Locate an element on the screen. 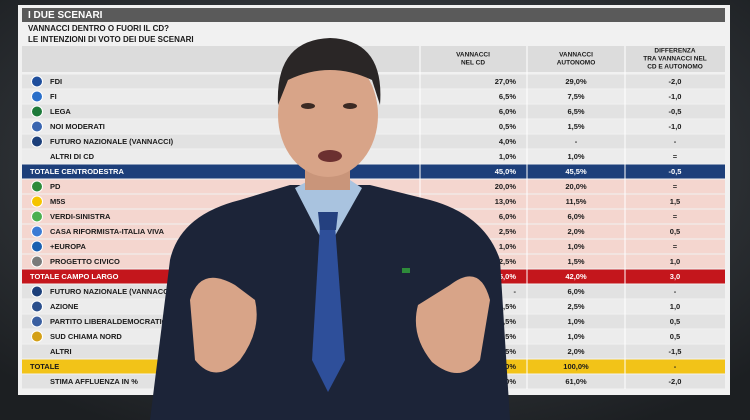 The image size is (750, 420). subtitle: VANNACCI DENTRO O FUORI IL CD? is located at coordinates (98, 28).